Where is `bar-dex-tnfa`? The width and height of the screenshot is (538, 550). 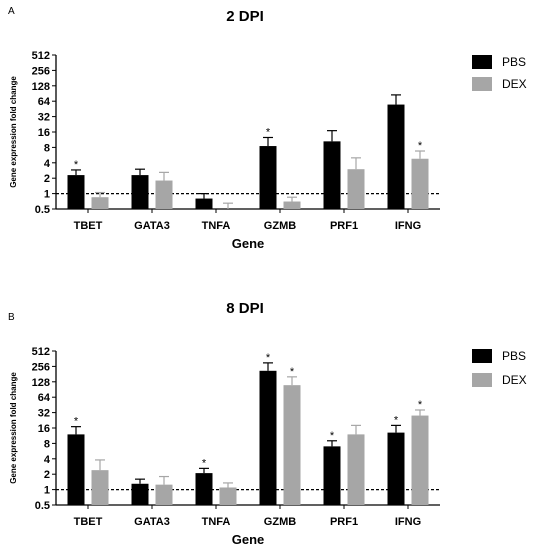 bar-dex-tnfa is located at coordinates (228, 496).